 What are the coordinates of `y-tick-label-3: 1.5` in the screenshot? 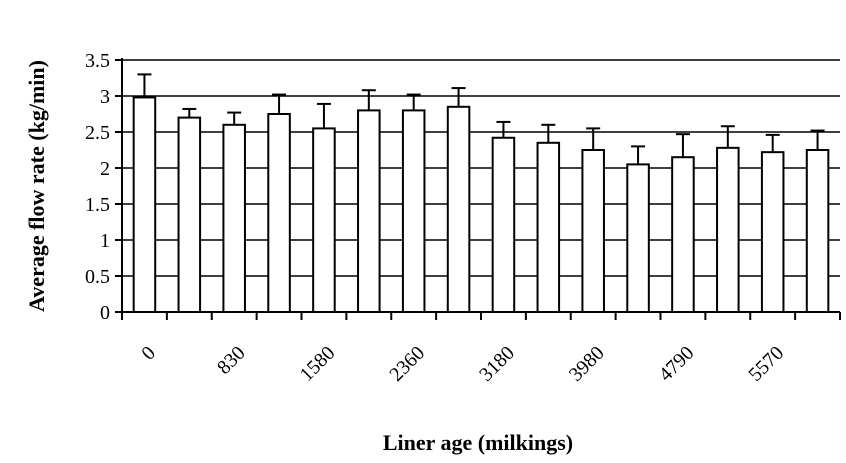 It's located at (97, 205).